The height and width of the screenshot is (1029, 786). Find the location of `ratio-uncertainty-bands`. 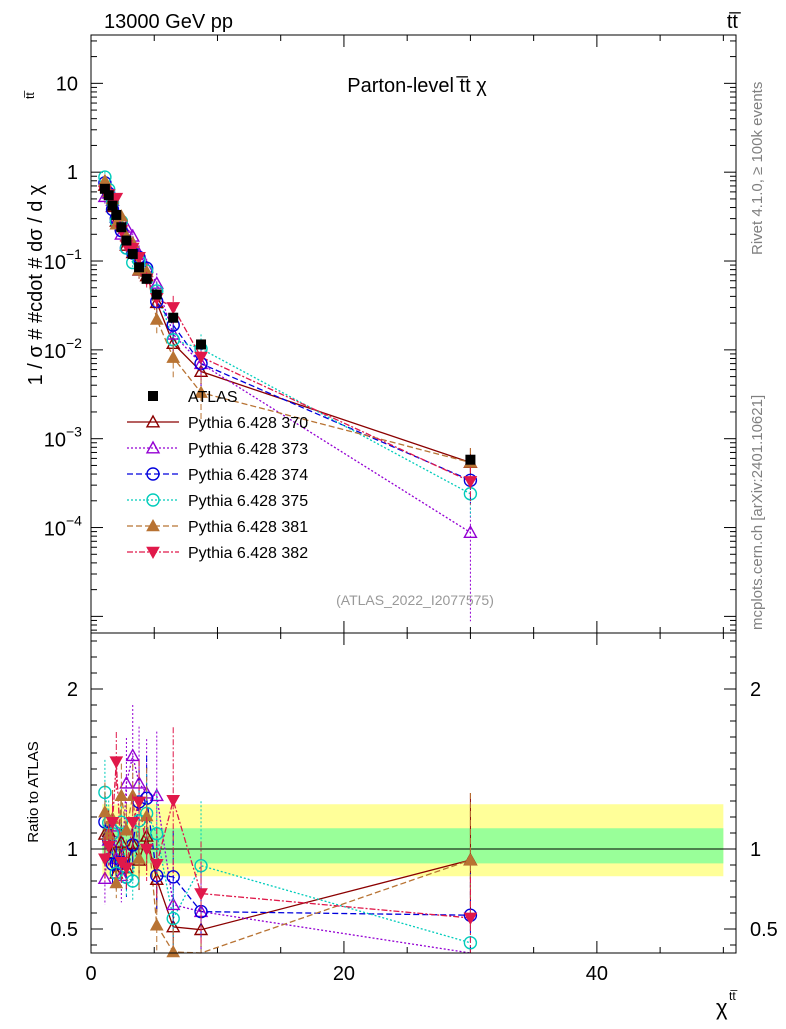

ratio-uncertainty-bands is located at coordinates (413, 840).